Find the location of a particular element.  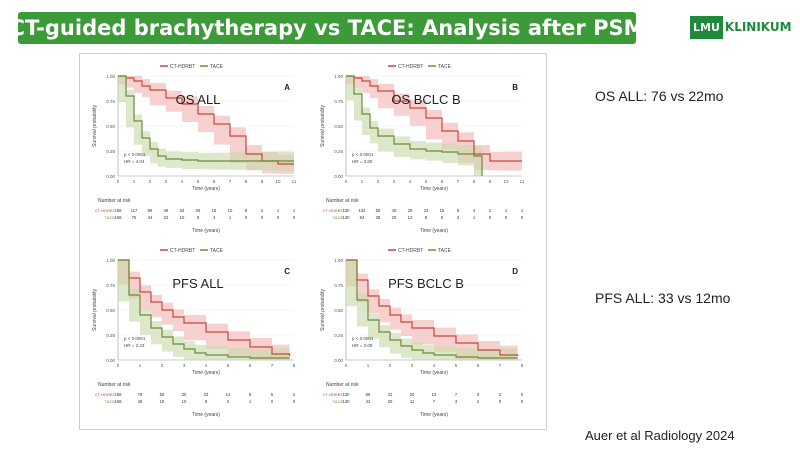

panel-title: OS ALL is located at coordinates (198, 99).